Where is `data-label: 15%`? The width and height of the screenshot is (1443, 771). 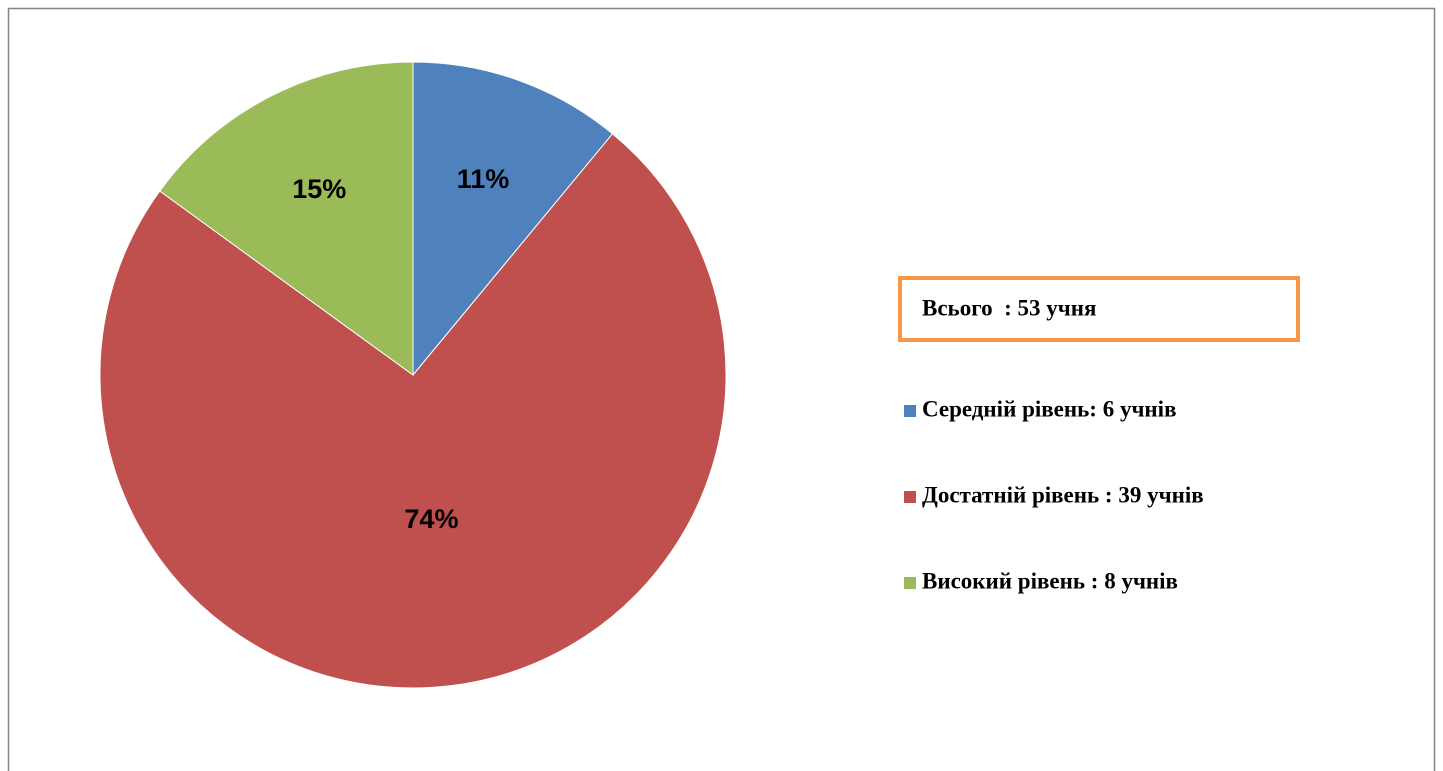 data-label: 15% is located at coordinates (319, 189).